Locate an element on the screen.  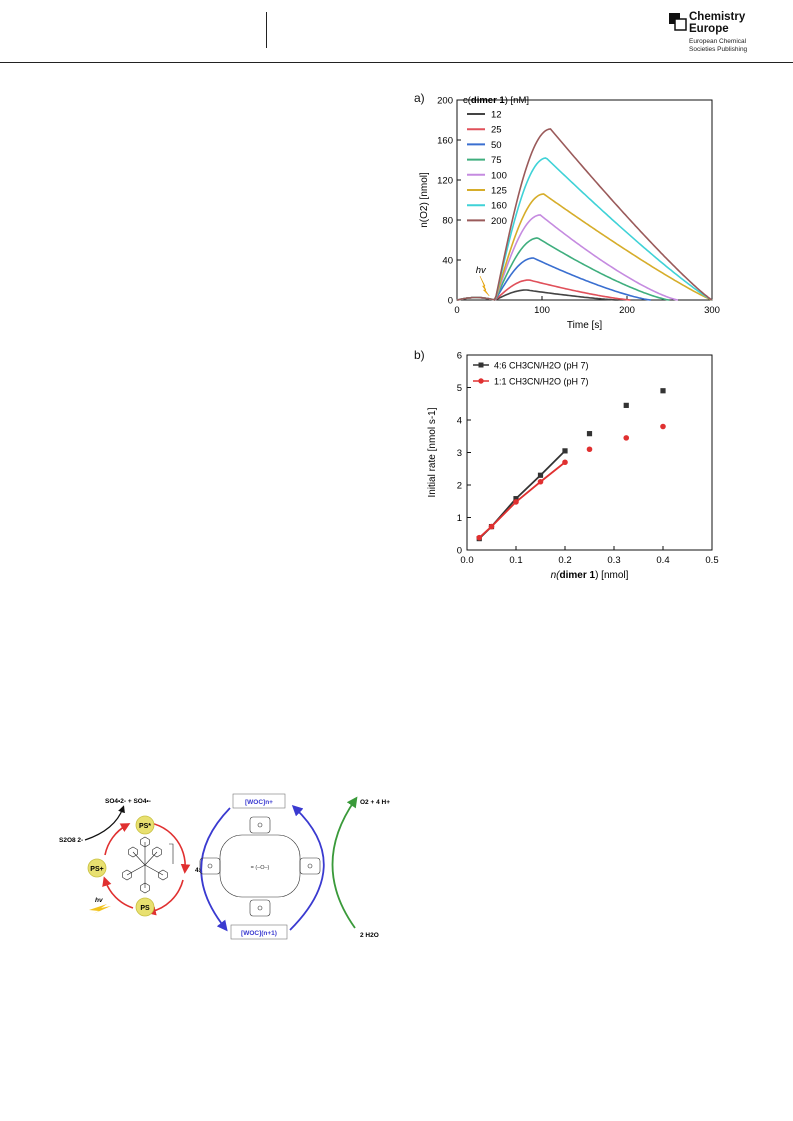
y-tick-label: 2 is located at coordinates (459, 486).